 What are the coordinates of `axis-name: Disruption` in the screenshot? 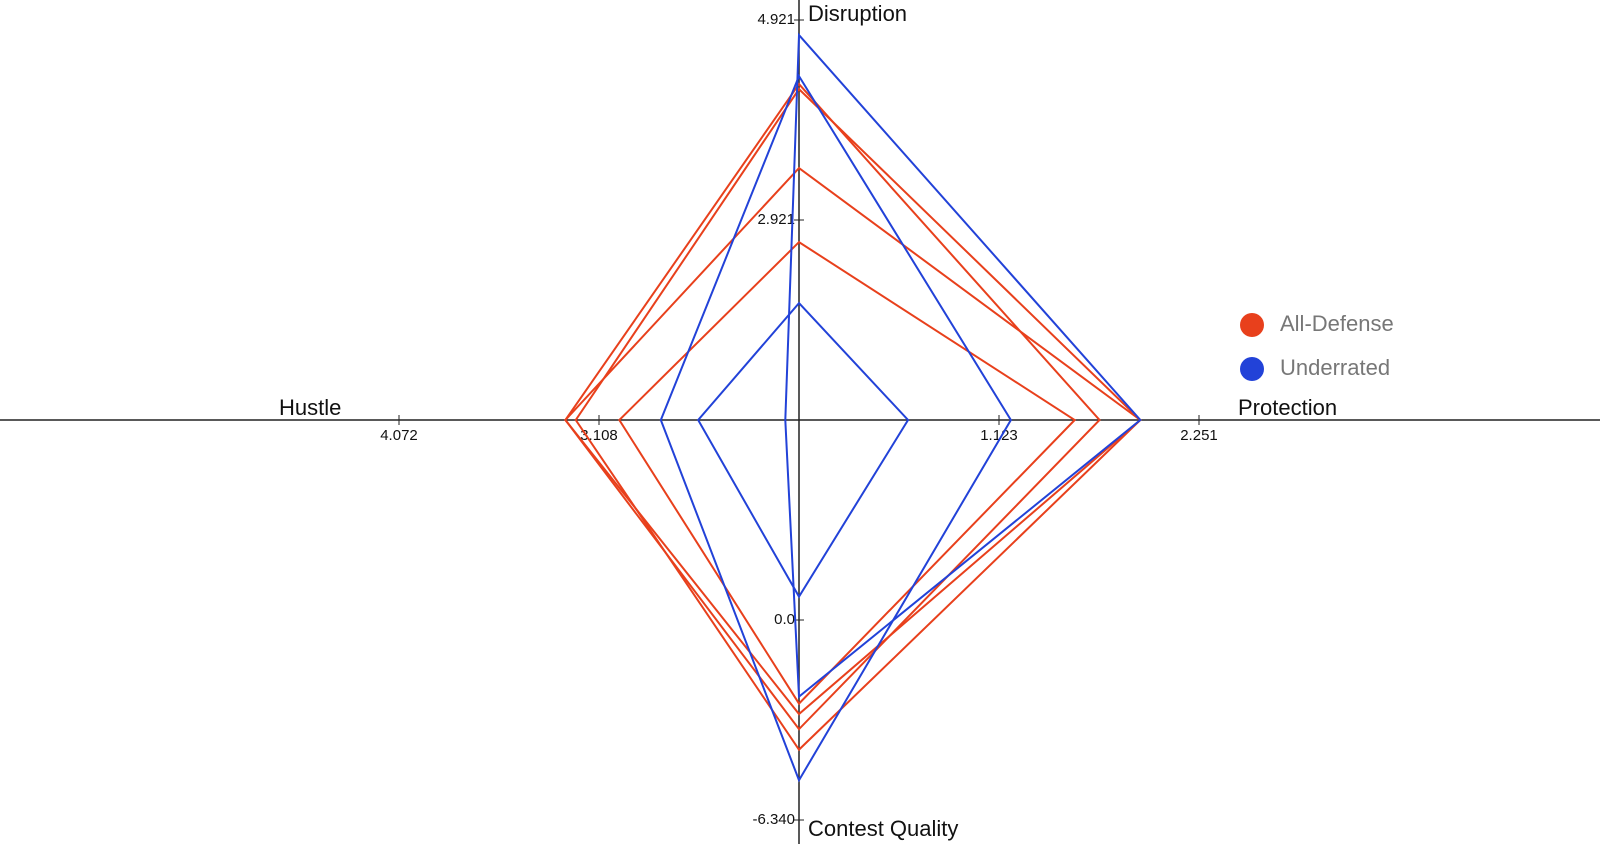 It's located at (857, 13).